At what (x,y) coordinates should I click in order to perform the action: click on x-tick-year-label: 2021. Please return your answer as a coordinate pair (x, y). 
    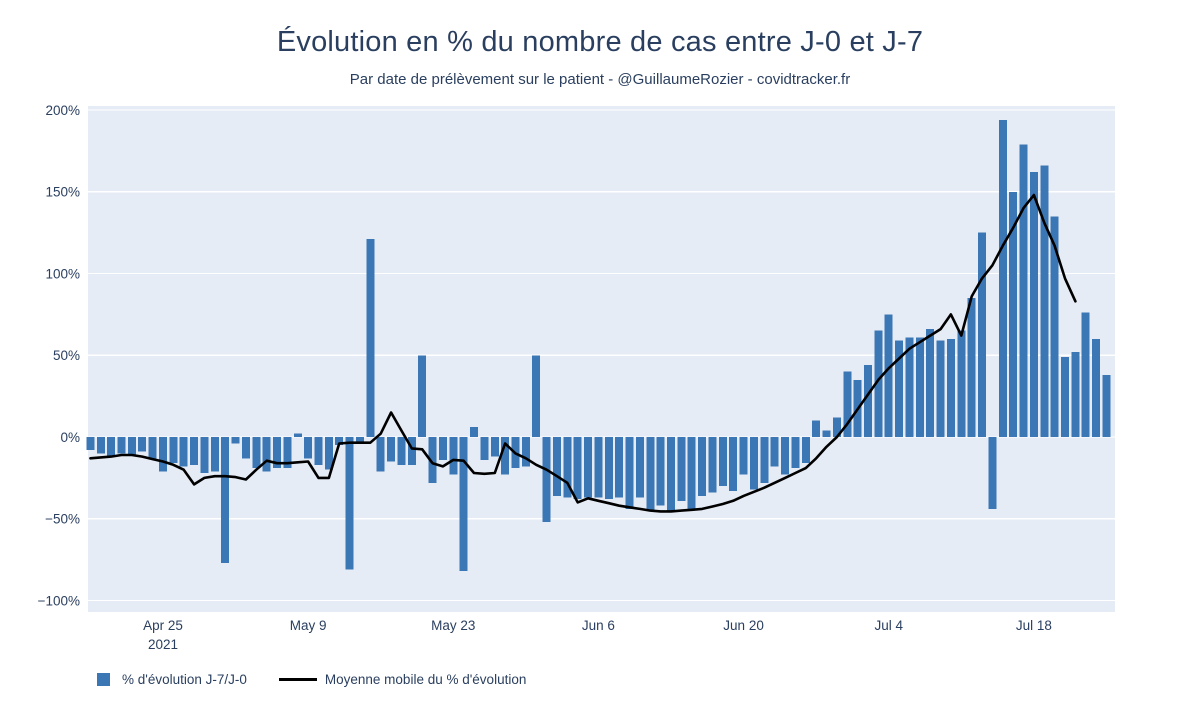
    Looking at the image, I should click on (163, 644).